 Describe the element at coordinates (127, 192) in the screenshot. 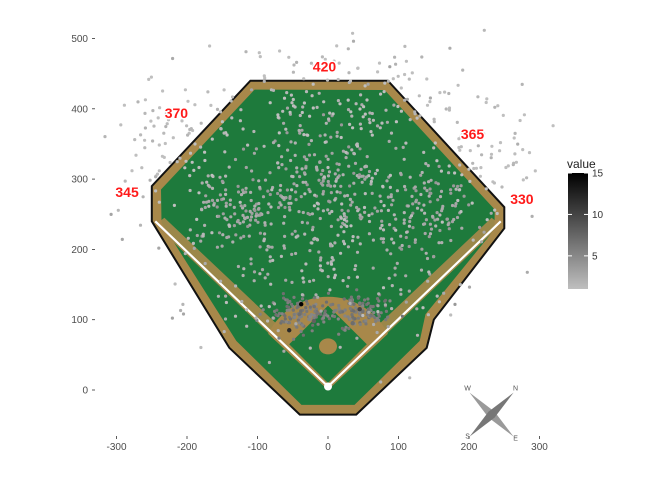

I see `fence-distance-label: 345` at that location.